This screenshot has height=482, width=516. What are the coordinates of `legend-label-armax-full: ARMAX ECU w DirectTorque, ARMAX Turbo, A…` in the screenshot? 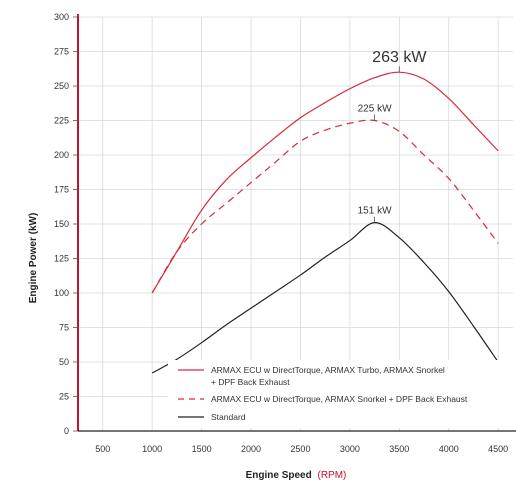 It's located at (328, 370).